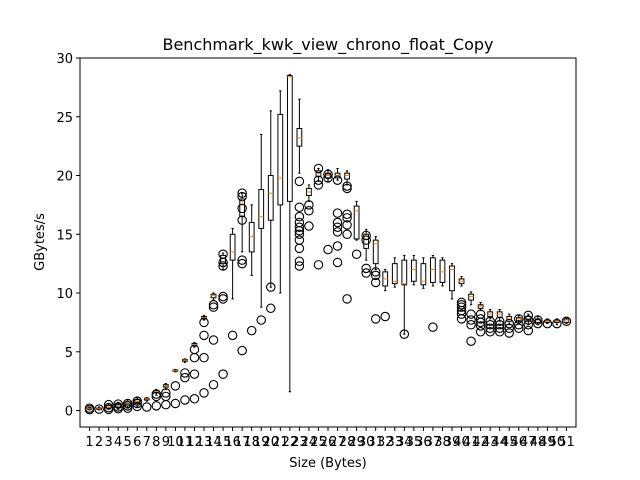 Image resolution: width=640 pixels, height=480 pixels. I want to click on x-tick-label: 6, so click(137, 442).